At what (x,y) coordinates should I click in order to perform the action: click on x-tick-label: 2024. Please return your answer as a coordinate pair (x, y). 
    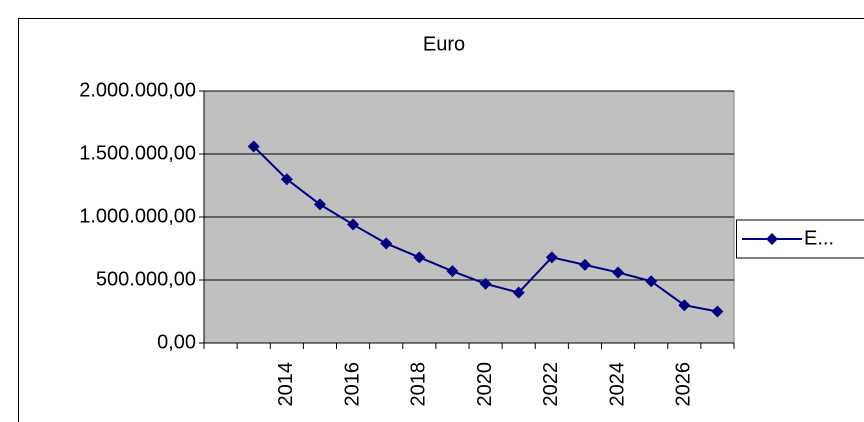
    Looking at the image, I should click on (617, 384).